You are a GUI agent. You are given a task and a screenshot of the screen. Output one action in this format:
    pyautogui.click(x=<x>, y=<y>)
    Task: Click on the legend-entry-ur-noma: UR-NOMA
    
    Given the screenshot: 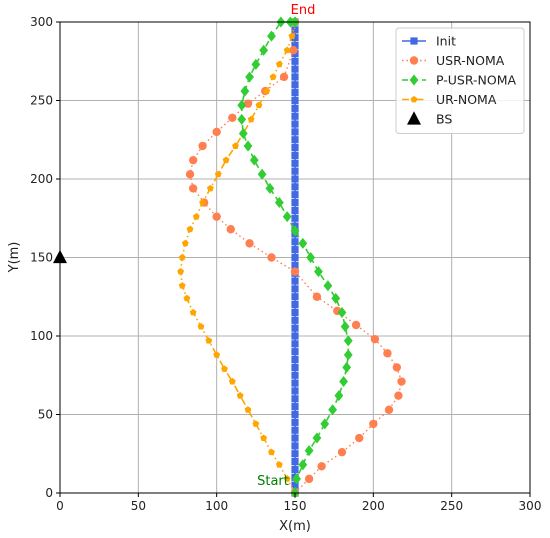 What is the action you would take?
    pyautogui.click(x=449, y=99)
    